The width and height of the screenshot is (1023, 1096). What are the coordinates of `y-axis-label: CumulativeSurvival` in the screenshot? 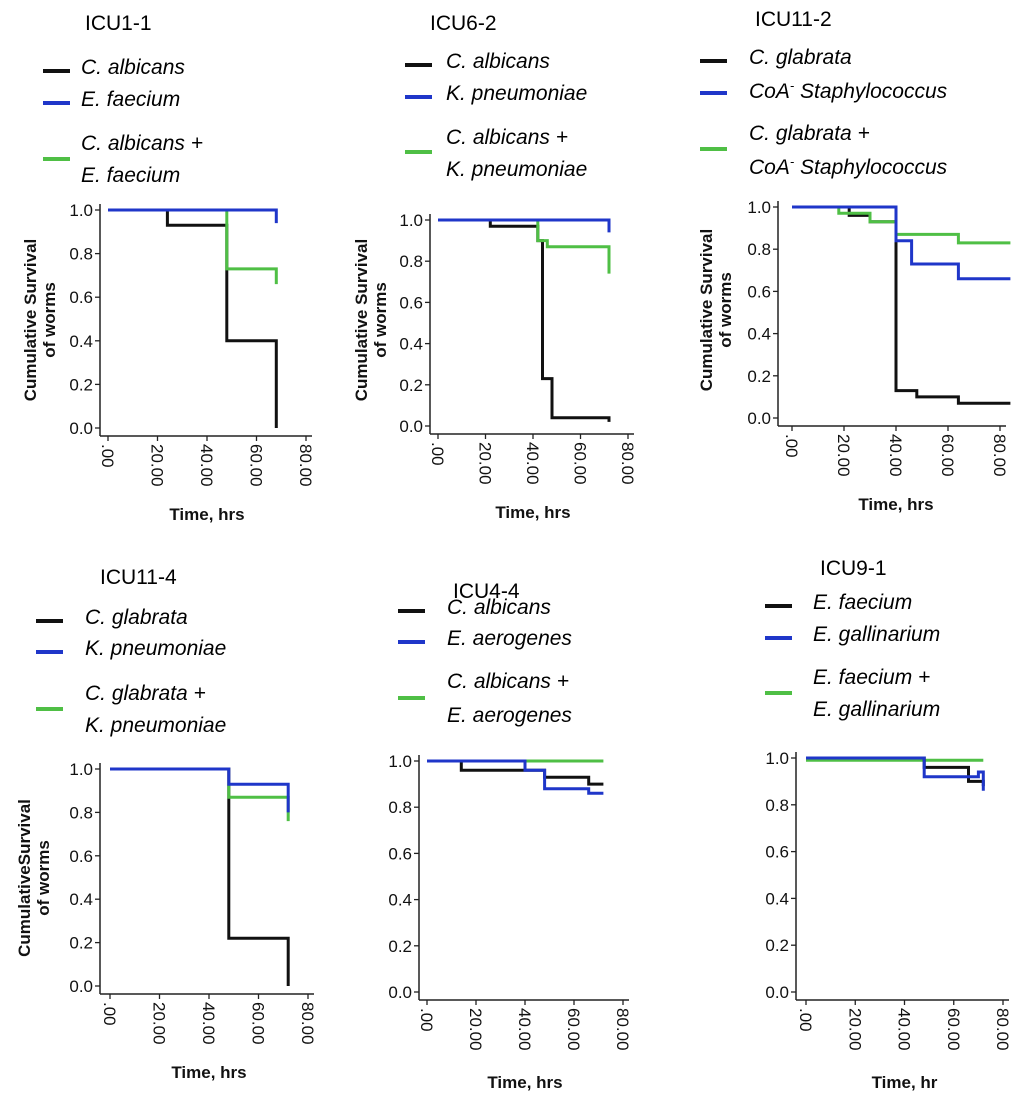 It's located at (24, 878).